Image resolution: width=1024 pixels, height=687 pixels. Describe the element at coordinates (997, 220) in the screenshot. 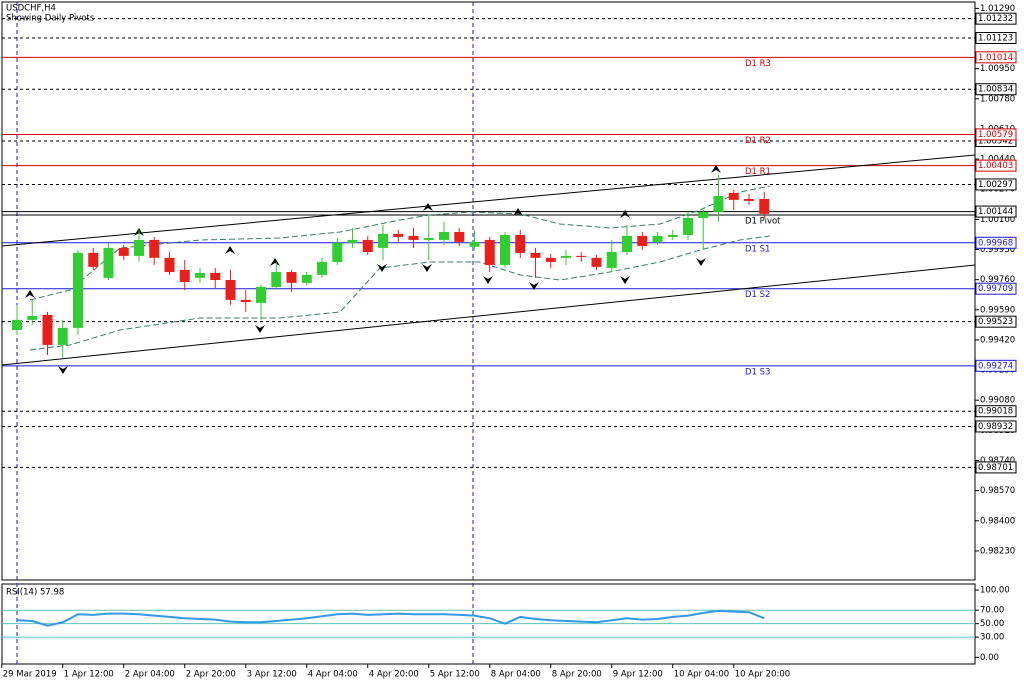

I see `y-tick-label: 1.00100` at that location.